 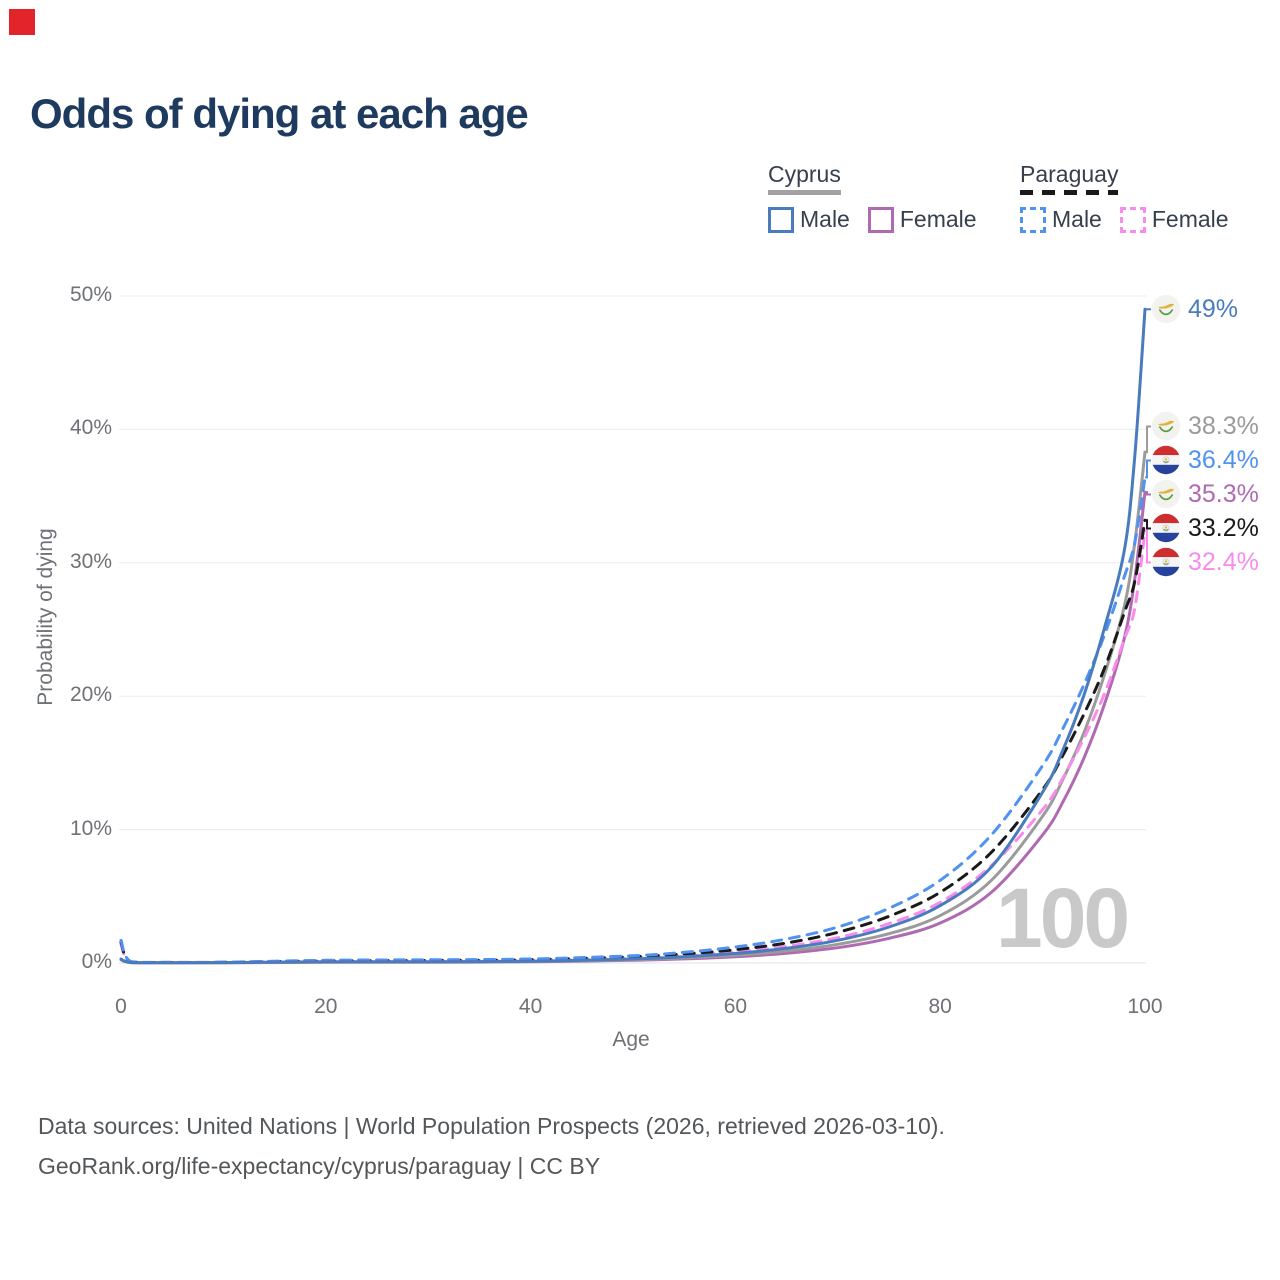 I want to click on legend-swatch-paraguay-female, so click(x=1132, y=219).